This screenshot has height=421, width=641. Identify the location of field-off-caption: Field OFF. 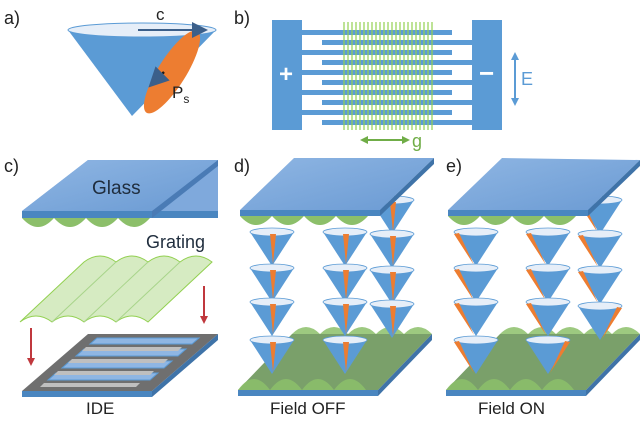
(308, 408).